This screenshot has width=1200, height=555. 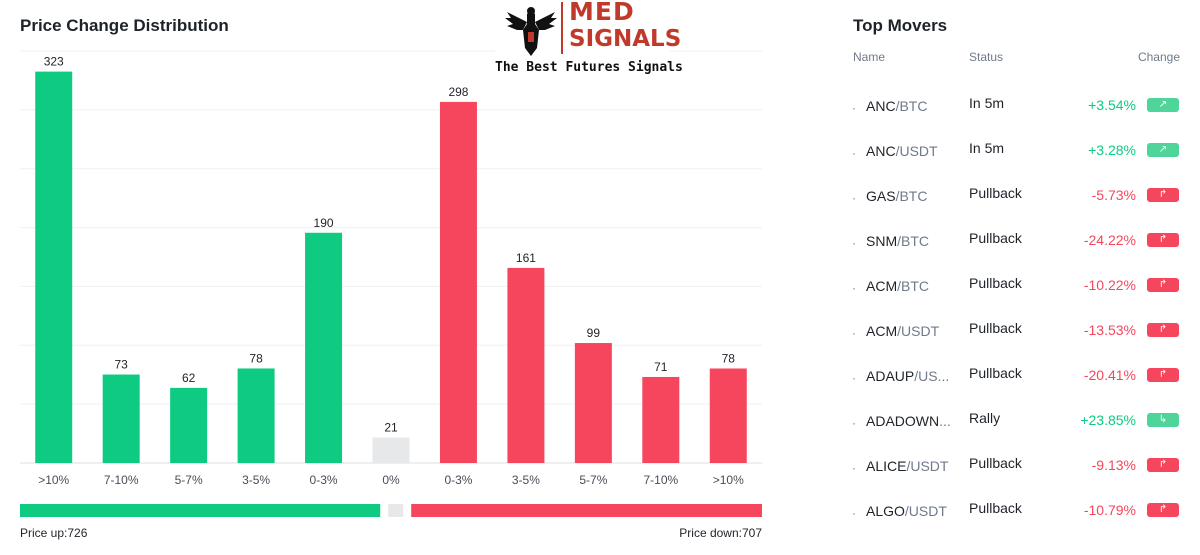 I want to click on logo-divider, so click(x=562, y=28).